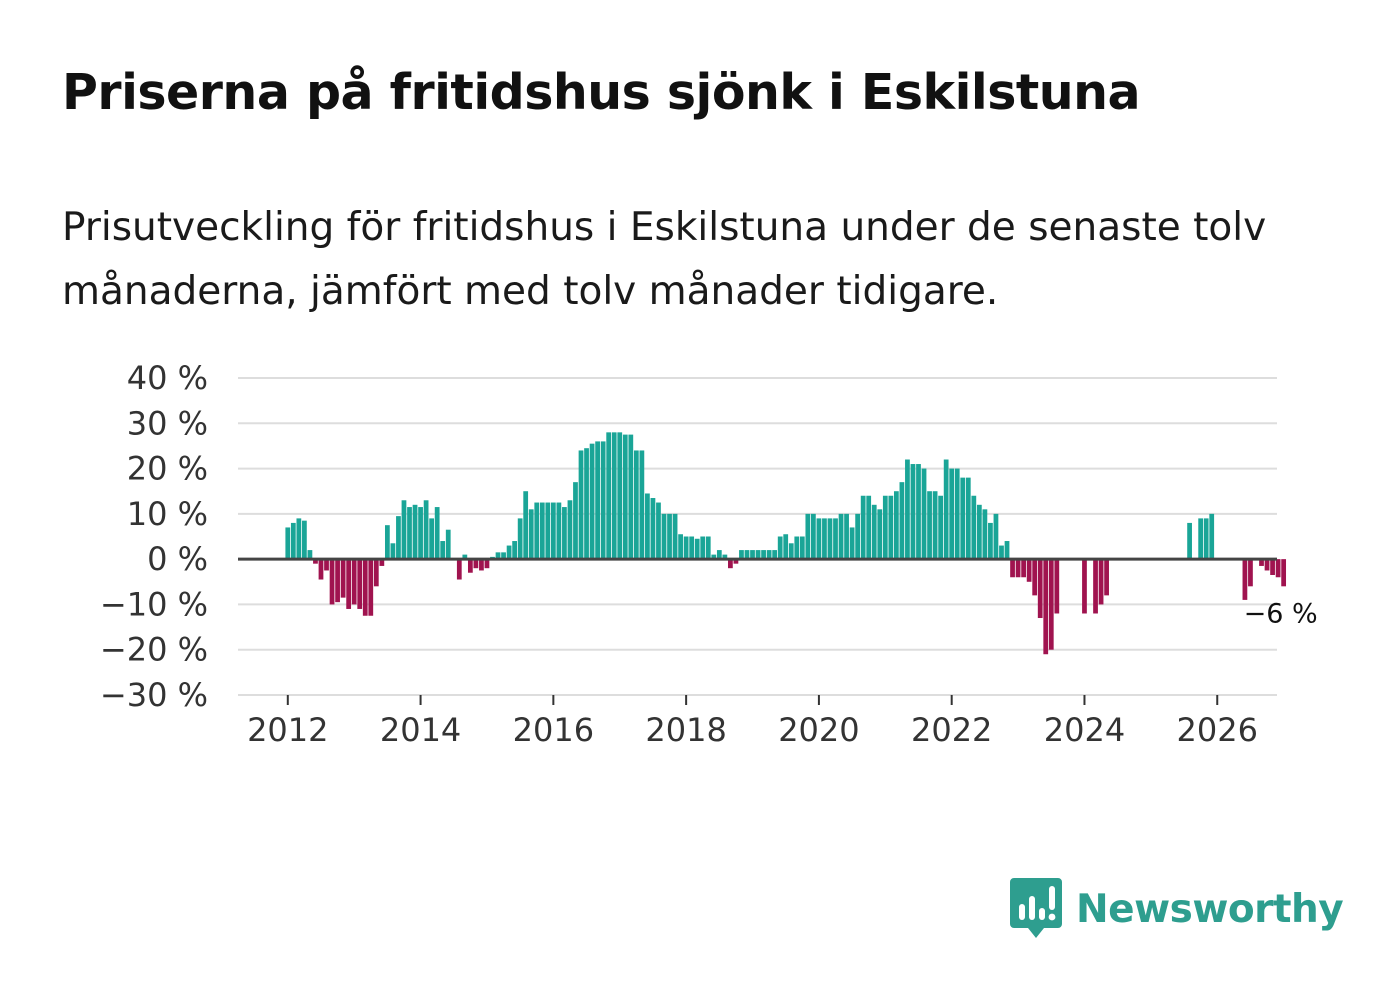 The image size is (1382, 999). What do you see at coordinates (818, 730) in the screenshot?
I see `x-tick-label: 2020` at bounding box center [818, 730].